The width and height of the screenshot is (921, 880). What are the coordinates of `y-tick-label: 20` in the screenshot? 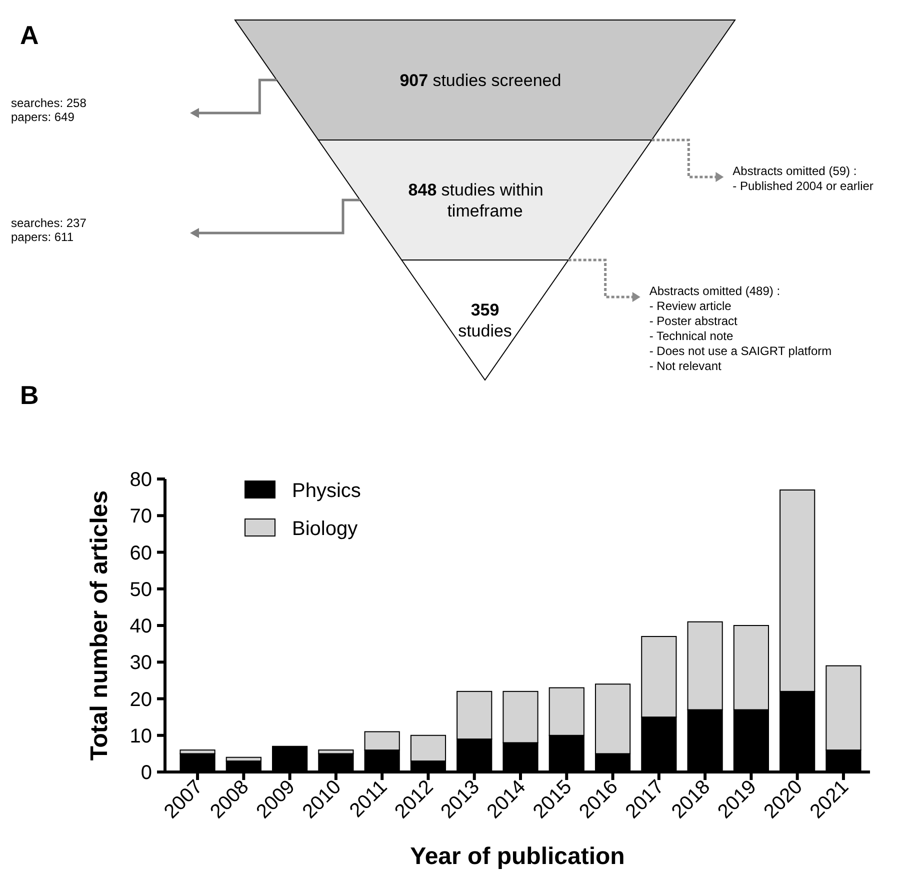 It's located at (141, 699).